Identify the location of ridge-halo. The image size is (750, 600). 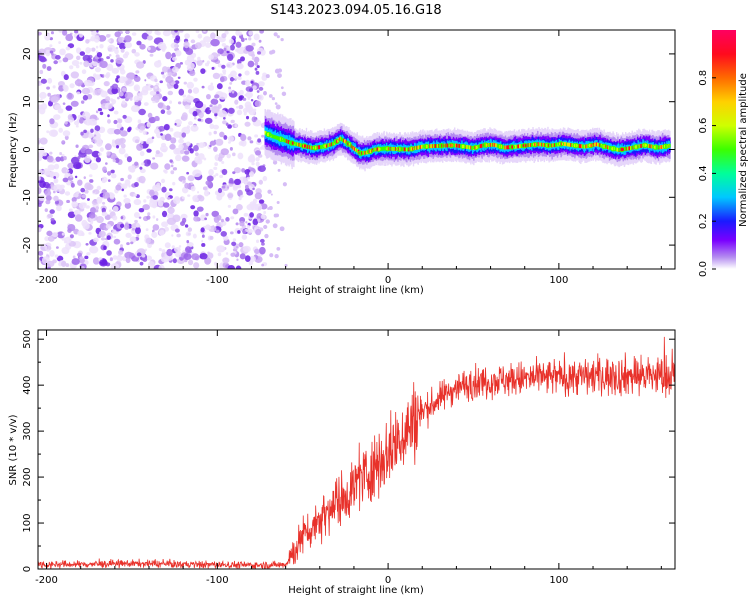
(300, 142).